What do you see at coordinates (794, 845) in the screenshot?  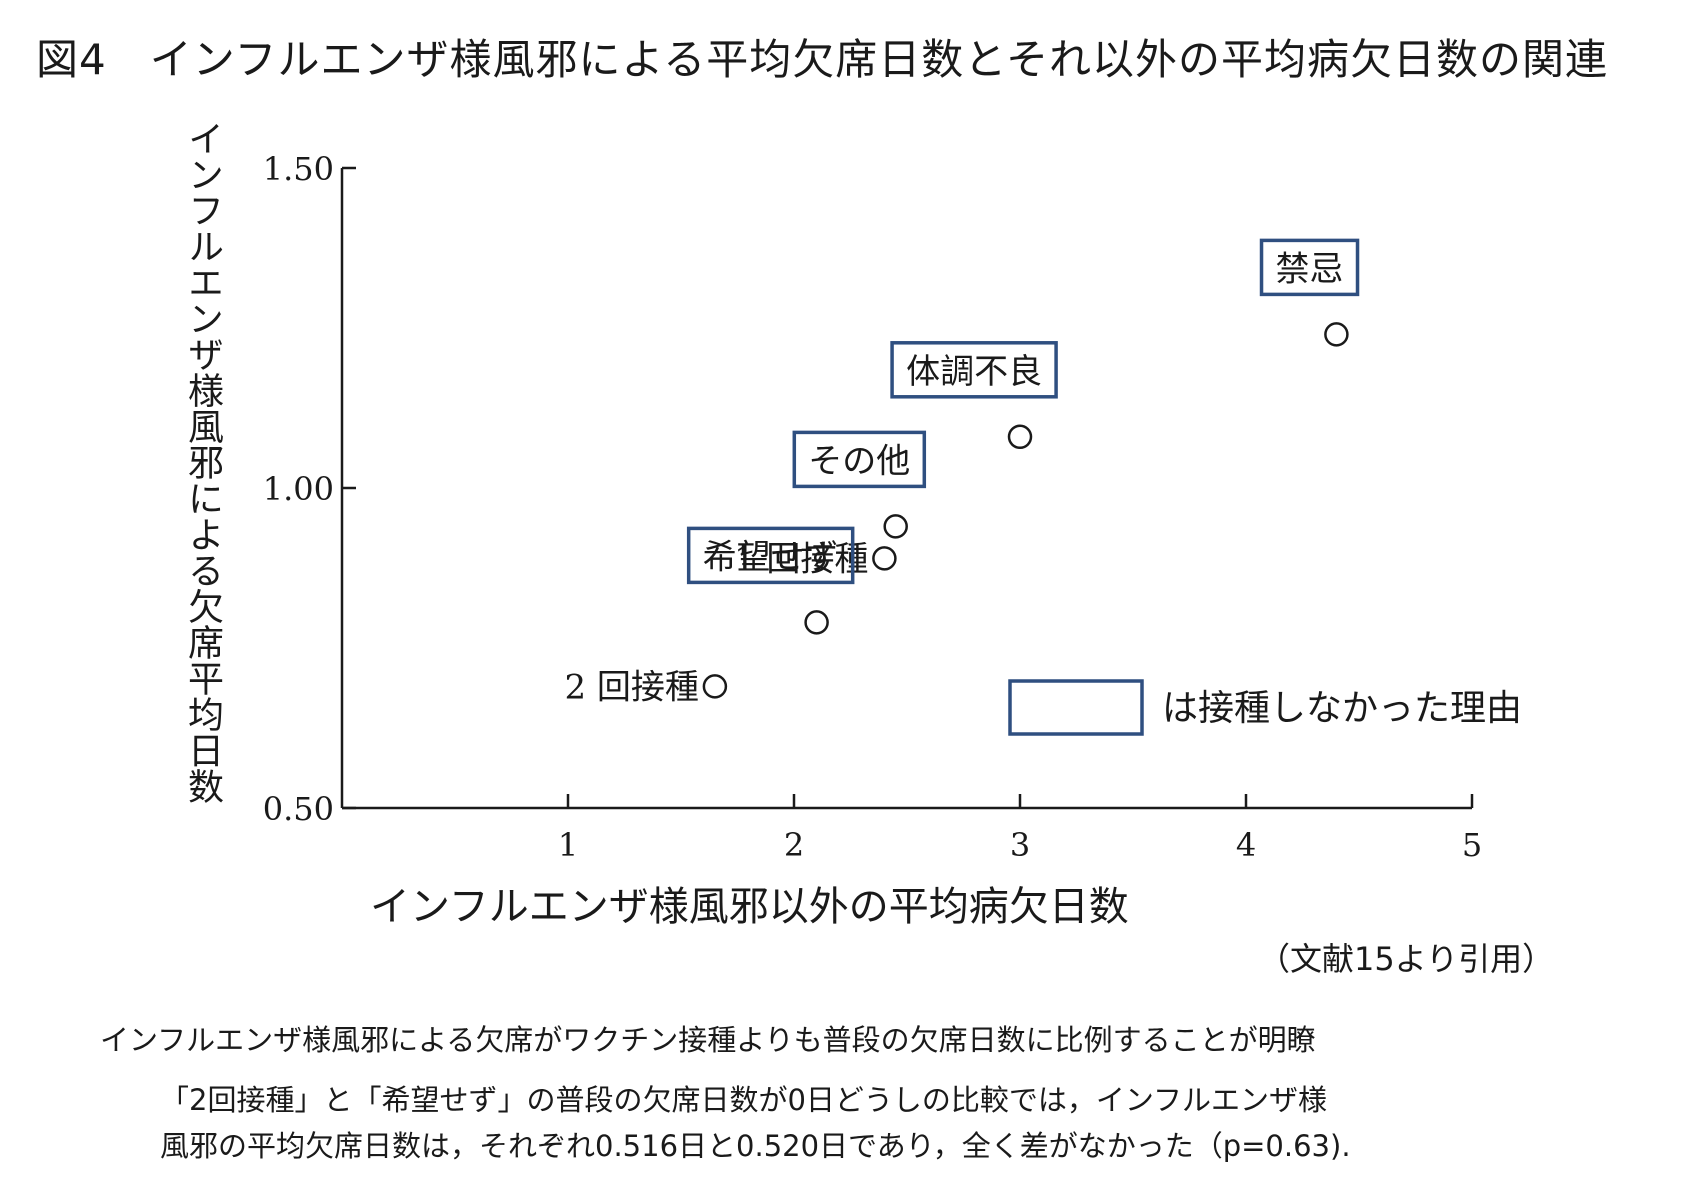 I see `x-tick-label: 2` at bounding box center [794, 845].